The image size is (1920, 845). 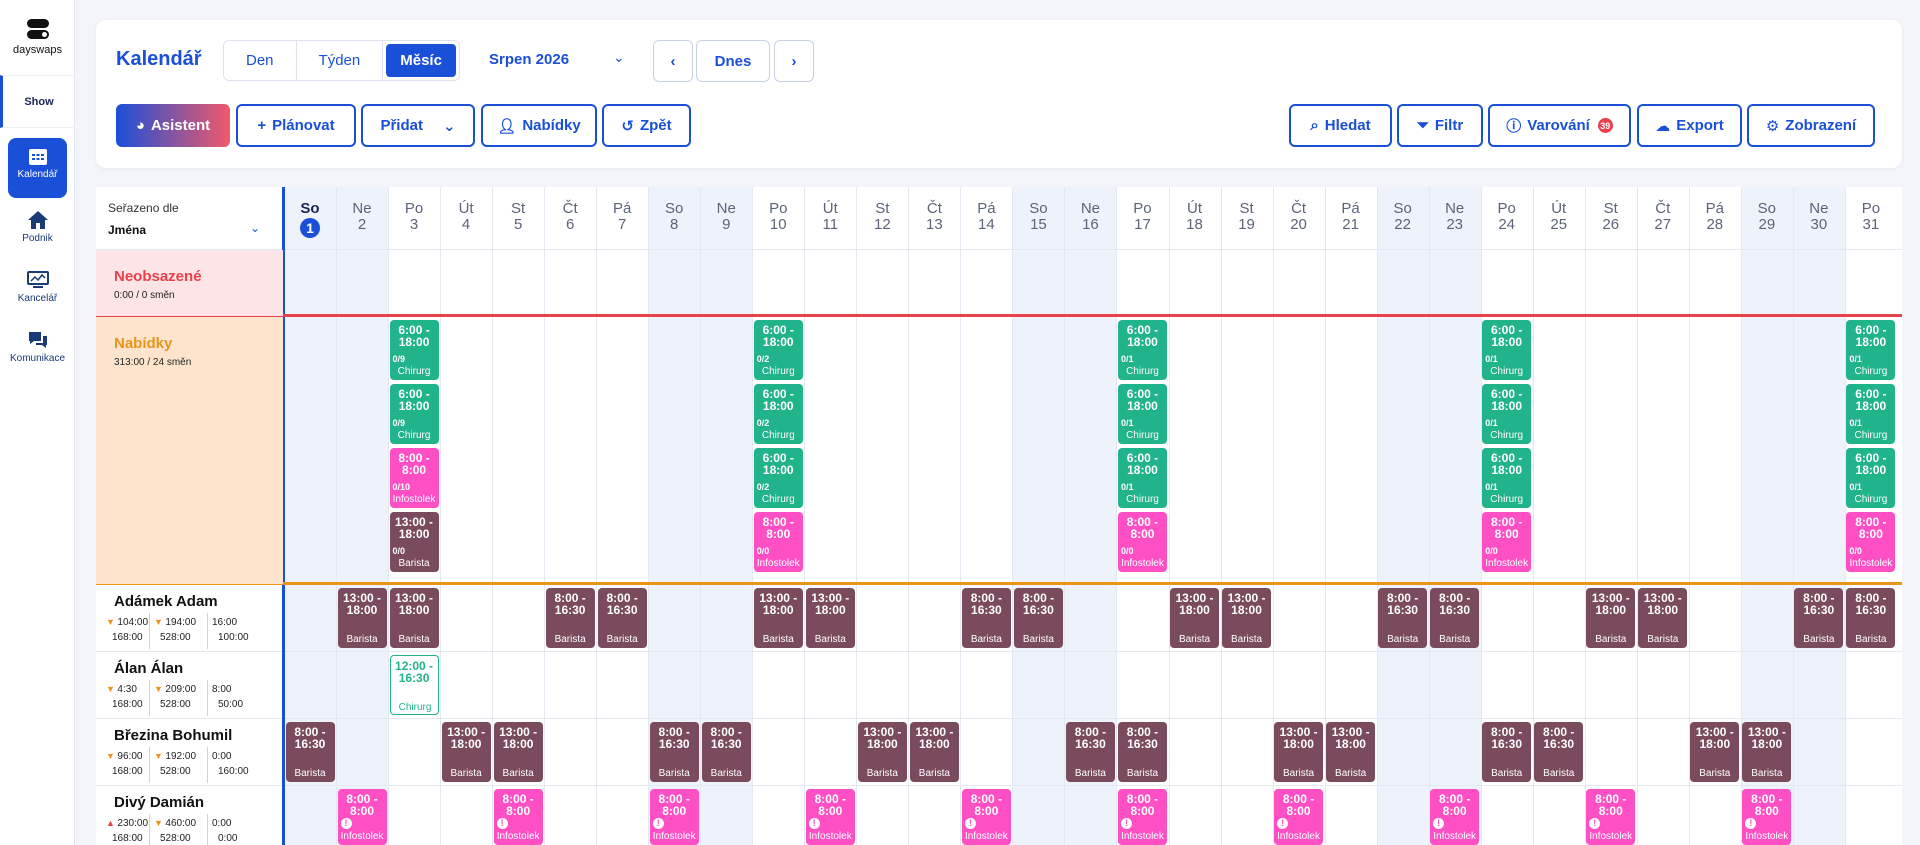 I want to click on export-button: ☁ Export, so click(x=1689, y=125).